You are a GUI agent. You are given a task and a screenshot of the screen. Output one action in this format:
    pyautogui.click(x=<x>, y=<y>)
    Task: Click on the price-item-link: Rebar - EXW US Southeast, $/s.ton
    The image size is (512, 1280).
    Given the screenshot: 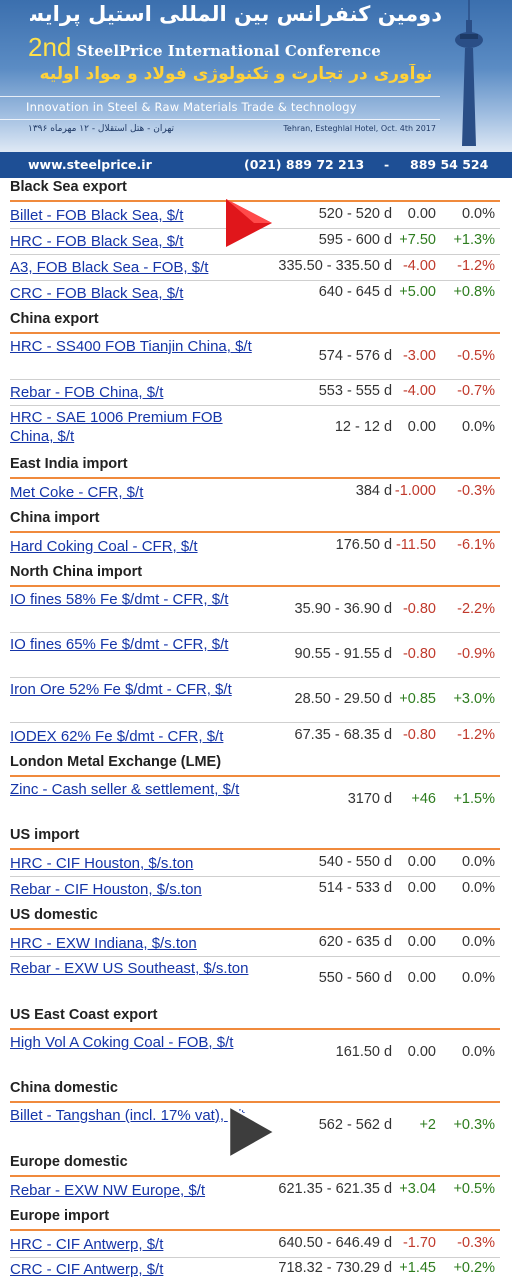 What is the action you would take?
    pyautogui.click(x=129, y=968)
    